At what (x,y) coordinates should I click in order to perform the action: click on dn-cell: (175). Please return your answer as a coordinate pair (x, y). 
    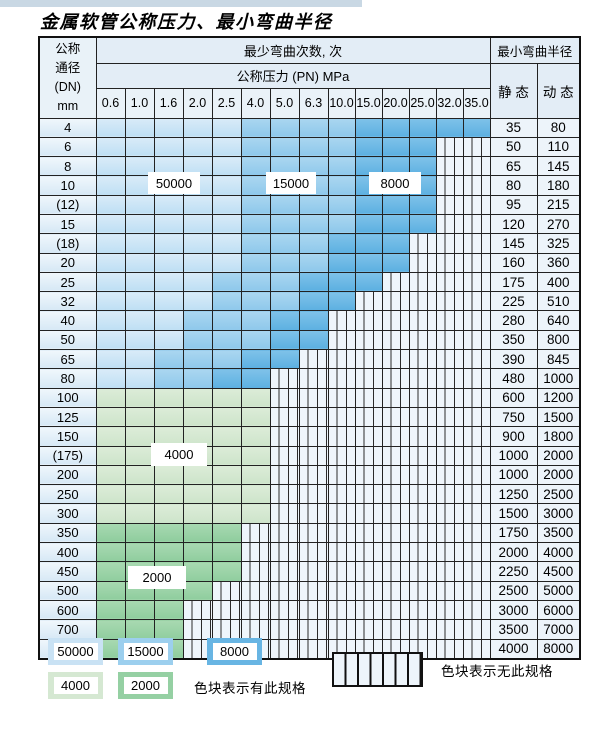
    Looking at the image, I should click on (67, 455).